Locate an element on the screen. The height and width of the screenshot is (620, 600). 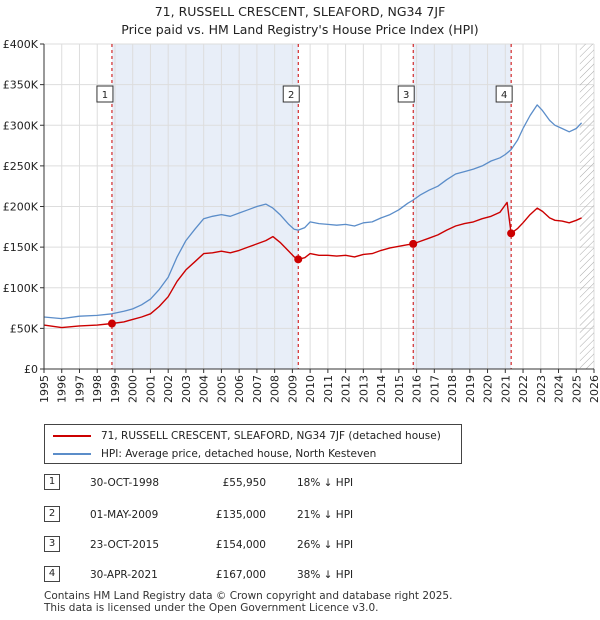
transaction-date: 30-OCT-1998 is located at coordinates (124, 483).